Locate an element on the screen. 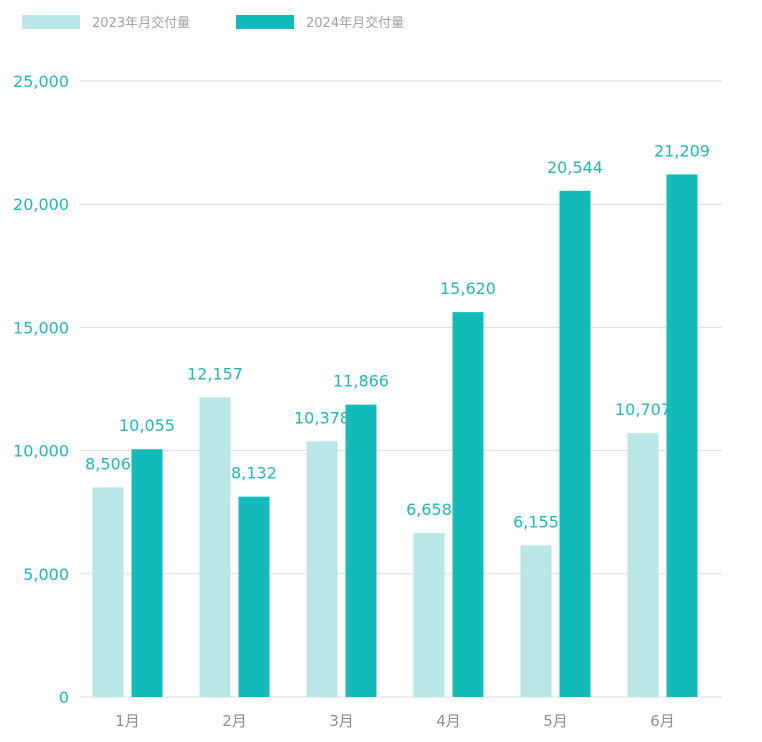  y-tick-label: 20,000 is located at coordinates (41, 204).